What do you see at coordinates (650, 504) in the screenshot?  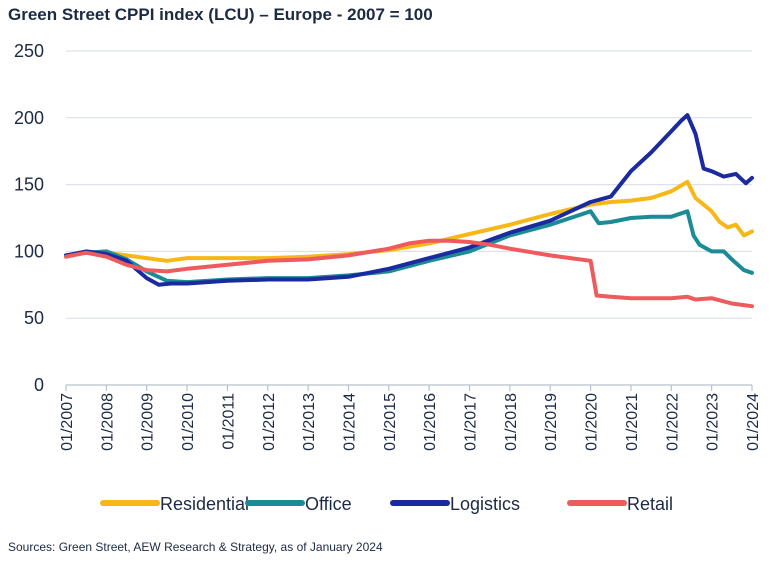 I see `legend-label-retail: Retail` at bounding box center [650, 504].